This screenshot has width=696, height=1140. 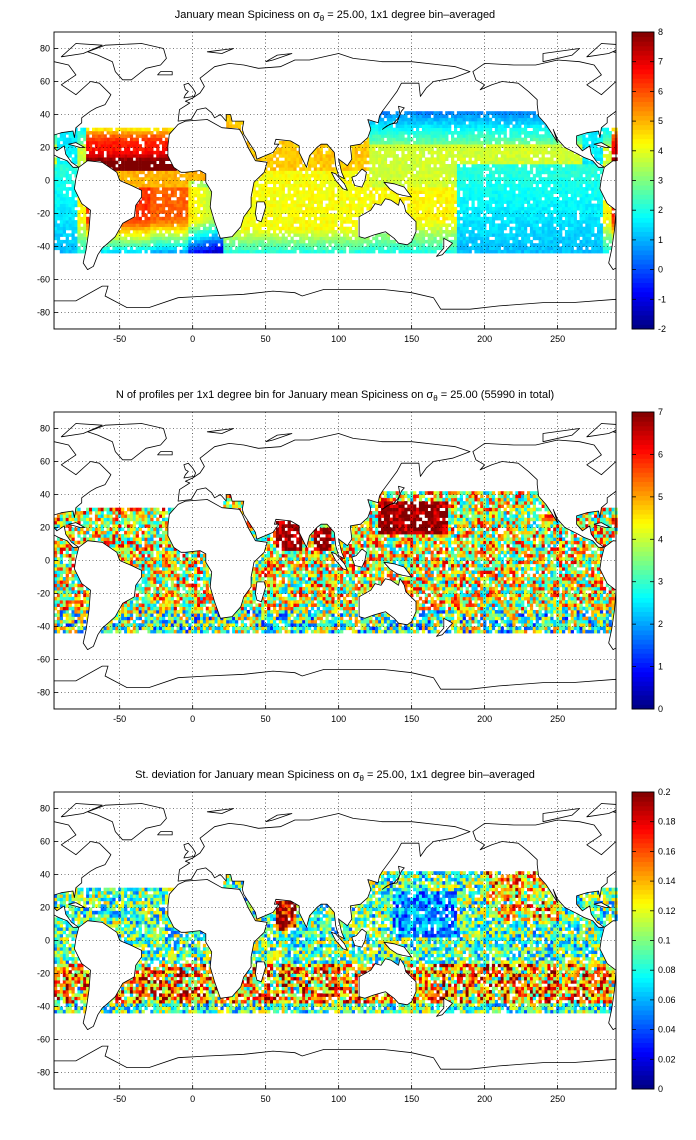 I want to click on colorbar: 0 0.02 0.04 0.06 0.08 0.1 0.12 0.14 0.16 0.18 0.2, so click(x=653, y=940).